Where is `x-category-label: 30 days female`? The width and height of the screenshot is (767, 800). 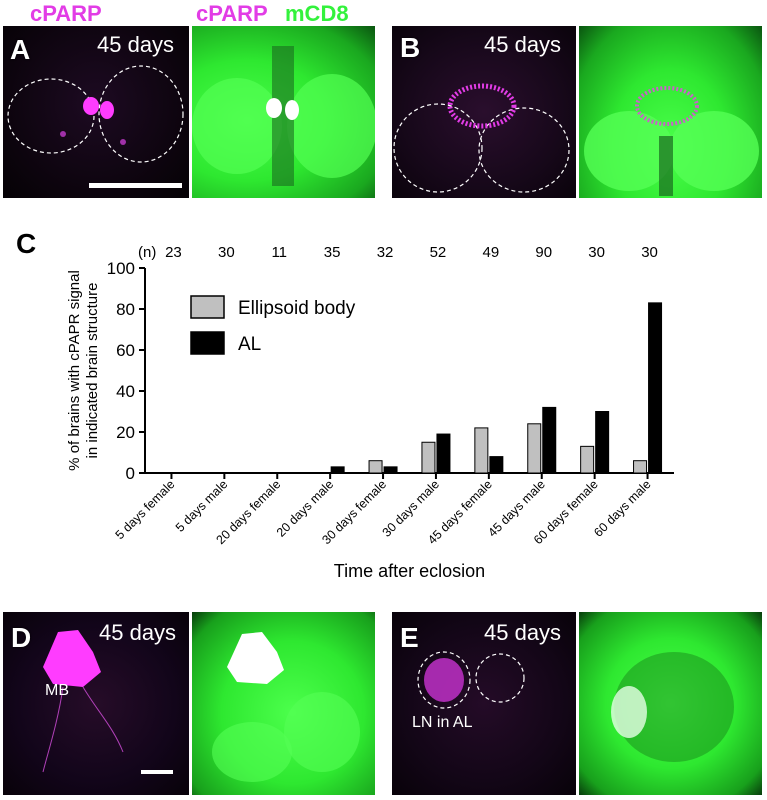 x-category-label: 30 days female is located at coordinates (354, 512).